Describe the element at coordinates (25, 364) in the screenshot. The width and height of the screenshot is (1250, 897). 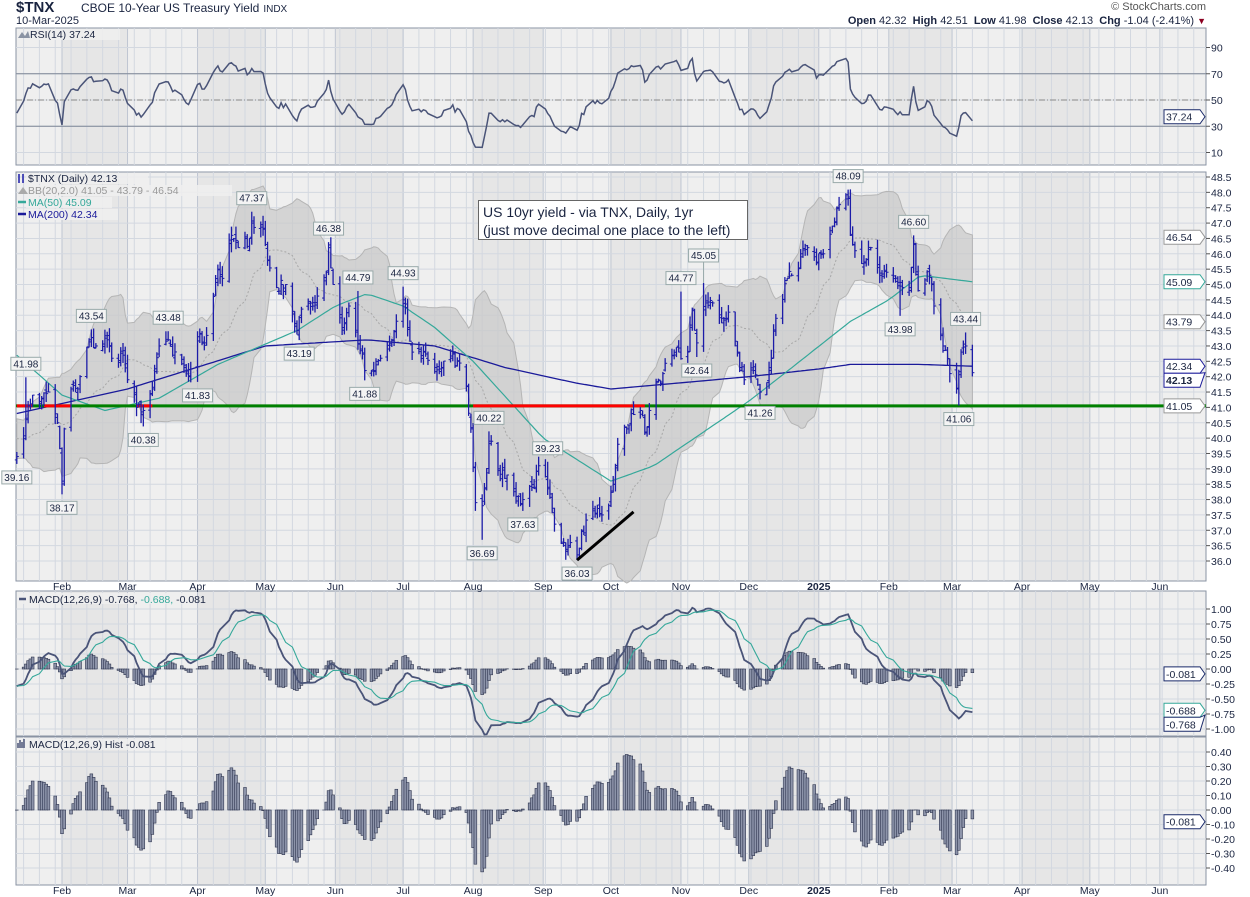
I see `callout-label: 41.98` at that location.